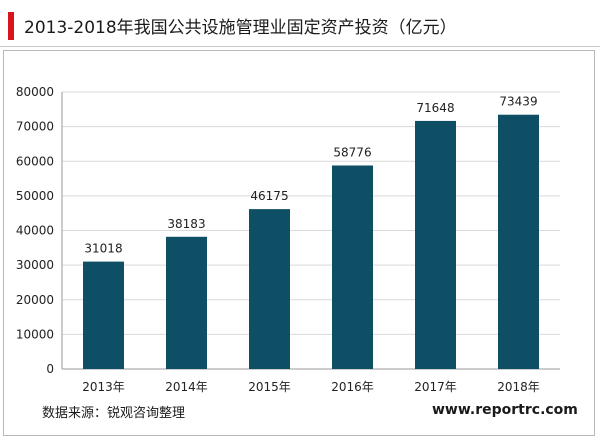 The width and height of the screenshot is (600, 441). I want to click on x-tick-label: 2015年, so click(269, 387).